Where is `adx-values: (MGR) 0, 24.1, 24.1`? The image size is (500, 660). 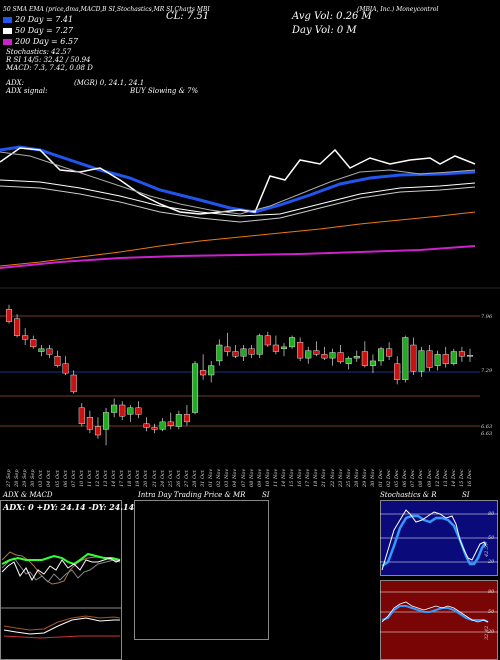
adx-values: (MGR) 0, 24.1, 24.1 is located at coordinates (109, 83).